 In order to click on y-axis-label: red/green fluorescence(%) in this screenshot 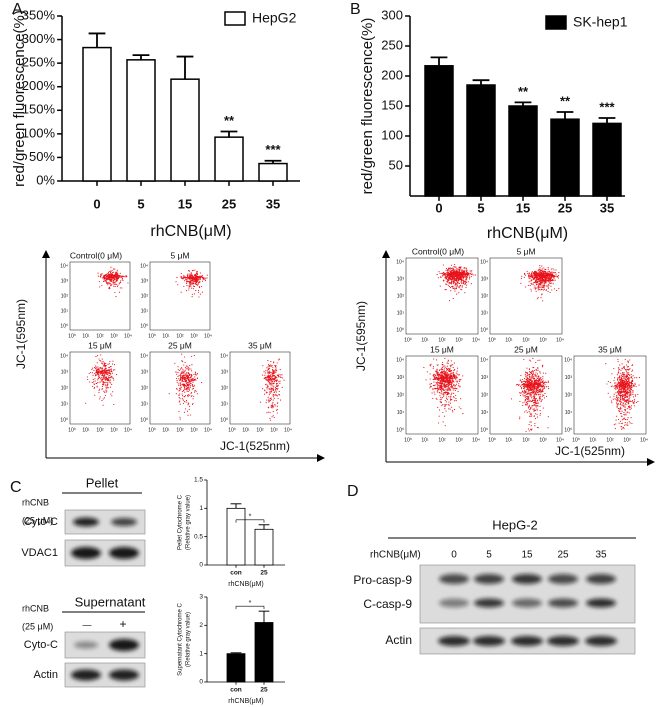, I will do `click(19, 98)`.